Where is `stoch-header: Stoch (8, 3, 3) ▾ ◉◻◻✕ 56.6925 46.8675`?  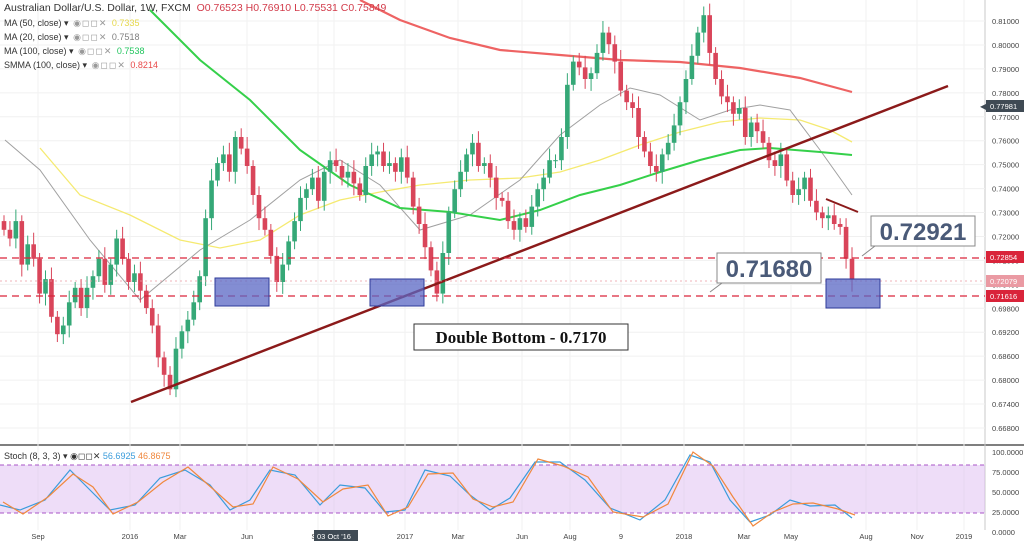 stoch-header: Stoch (8, 3, 3) ▾ ◉◻◻✕ 56.6925 46.8675 is located at coordinates (87, 456).